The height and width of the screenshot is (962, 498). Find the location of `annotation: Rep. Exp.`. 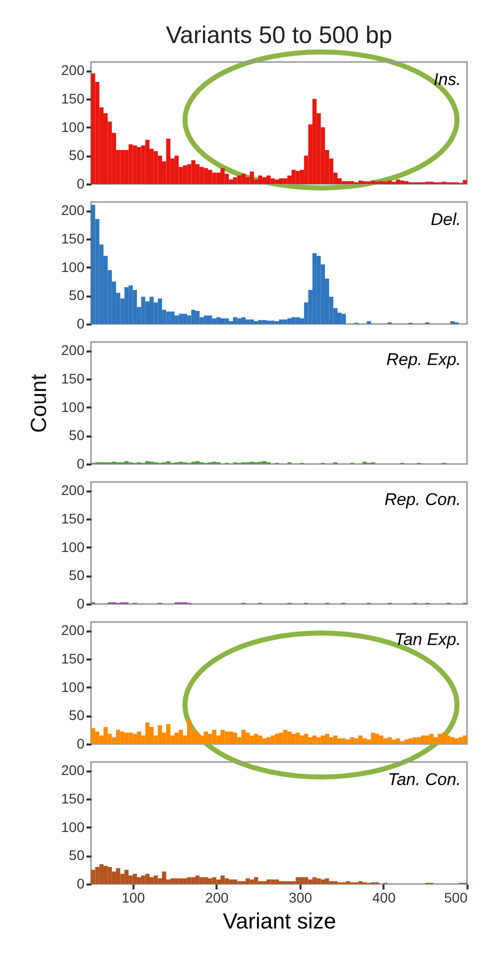

annotation: Rep. Exp. is located at coordinates (423, 359).